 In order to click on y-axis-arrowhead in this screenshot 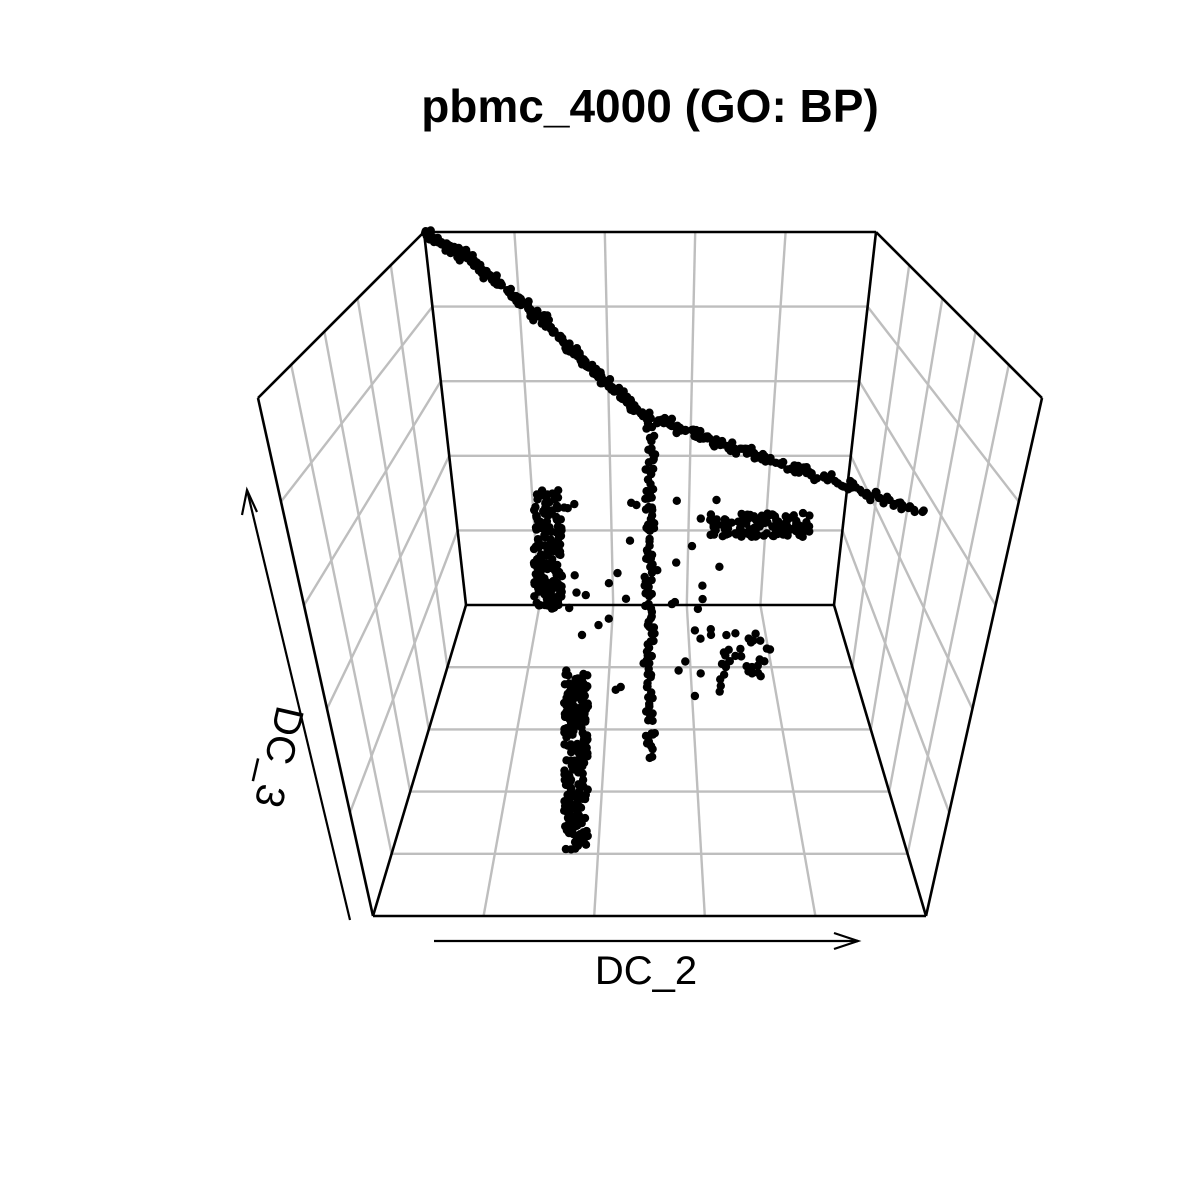, I will do `click(249, 501)`.